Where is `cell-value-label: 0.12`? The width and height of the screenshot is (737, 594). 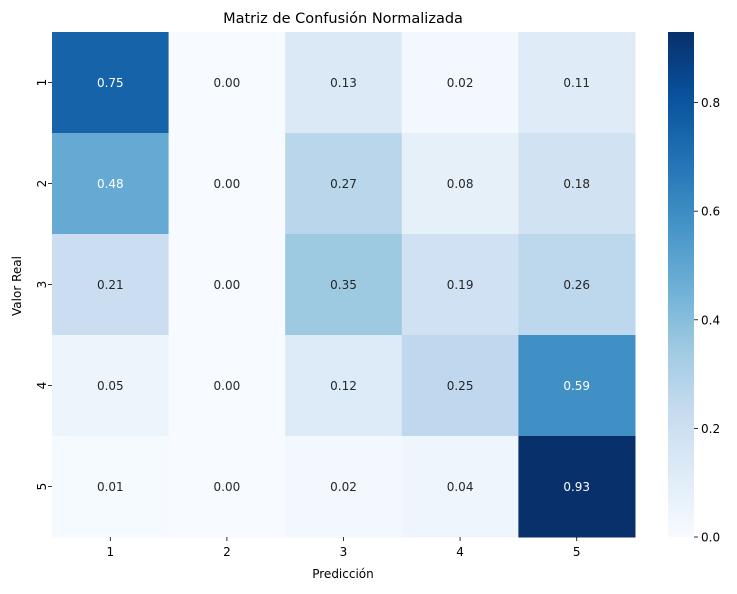
cell-value-label: 0.12 is located at coordinates (343, 386).